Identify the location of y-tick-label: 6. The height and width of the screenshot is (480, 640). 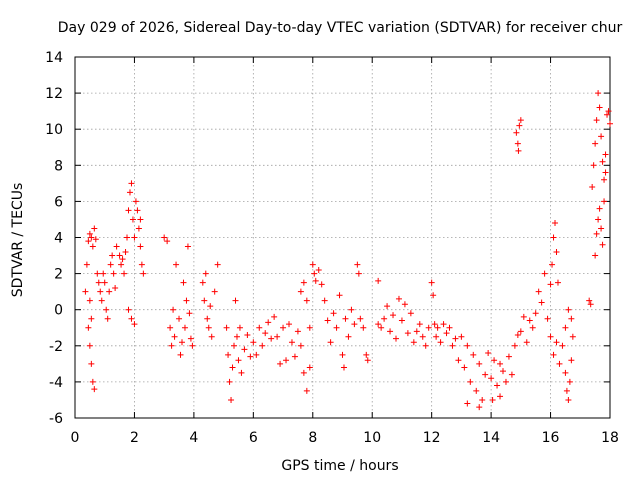
(58, 202).